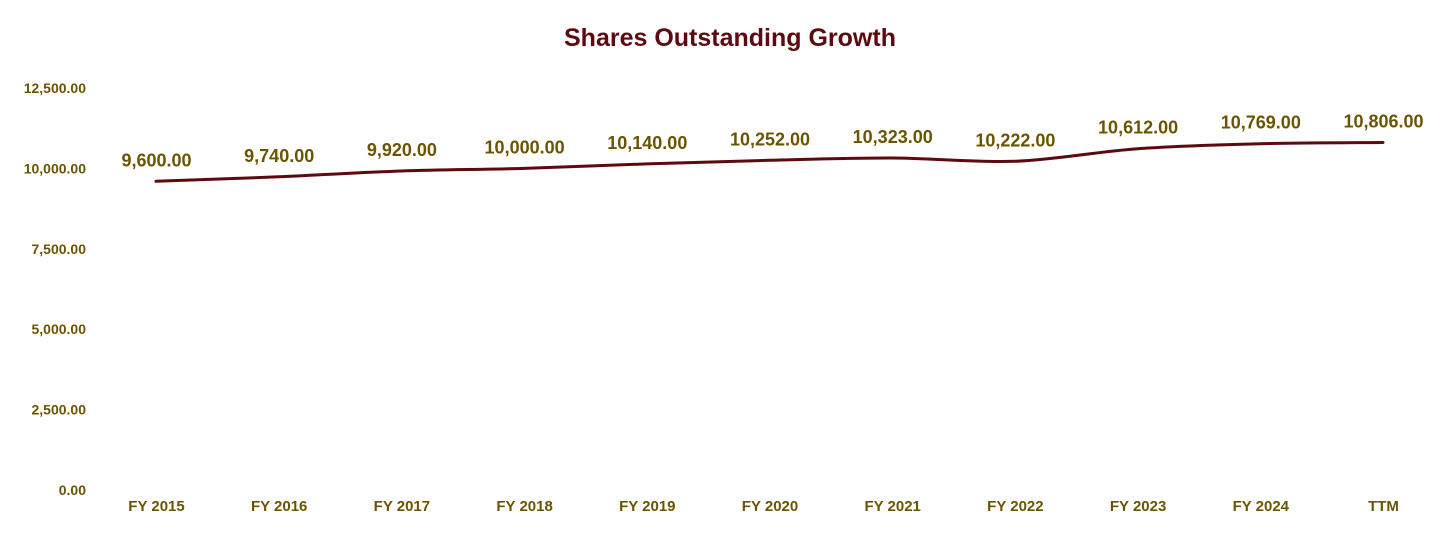  Describe the element at coordinates (1261, 506) in the screenshot. I see `x-tick-label: FY 2024` at that location.